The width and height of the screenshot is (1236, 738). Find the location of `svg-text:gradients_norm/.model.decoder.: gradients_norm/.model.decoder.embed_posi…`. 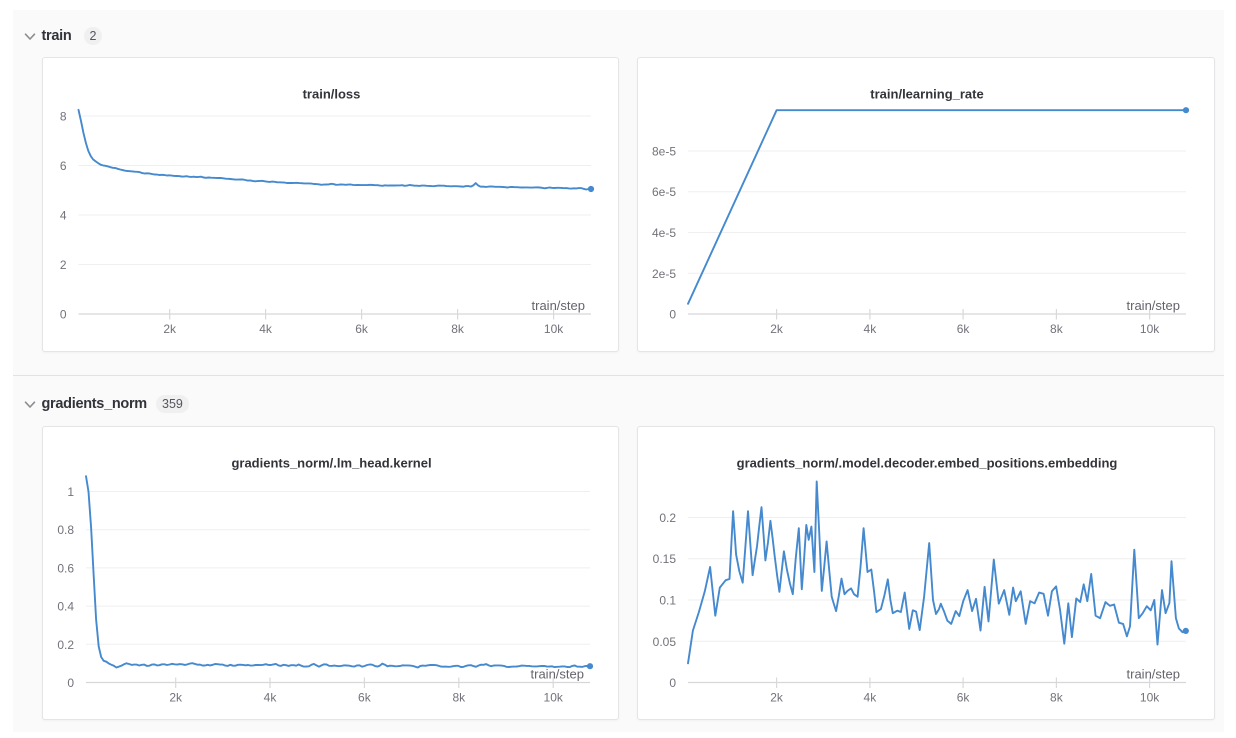

svg-text:gradients_norm/.model.decoder.: gradients_norm/.model.decoder.embed_posi… is located at coordinates (927, 463).